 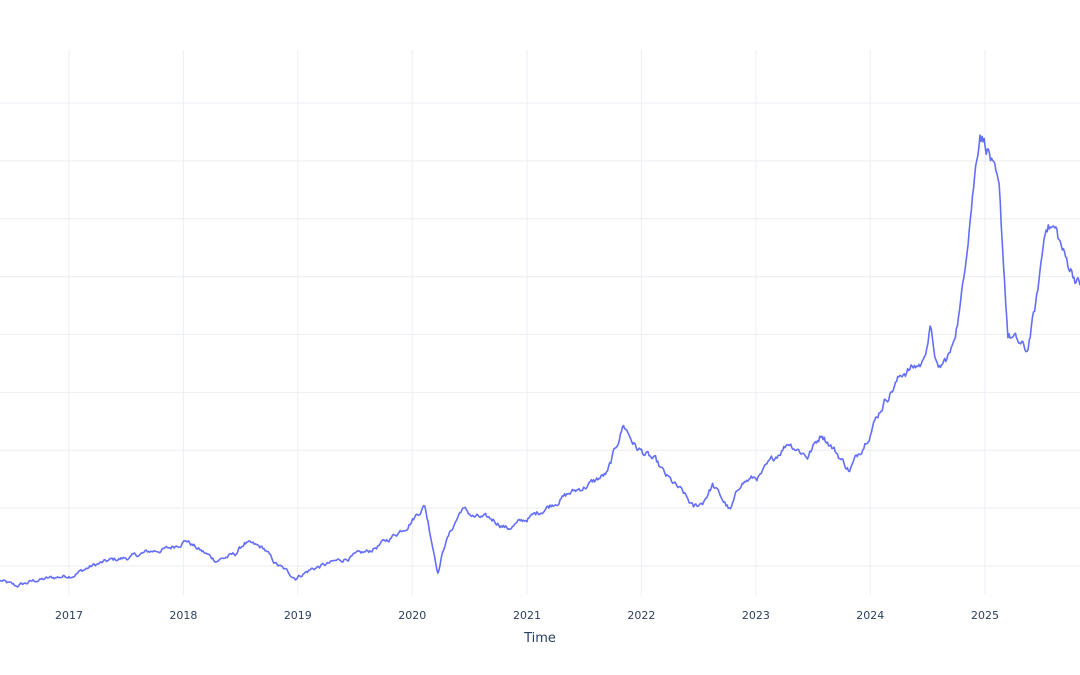 I want to click on x-axis-ticks: 2017201820192020202120222023202420252, so click(x=527, y=615).